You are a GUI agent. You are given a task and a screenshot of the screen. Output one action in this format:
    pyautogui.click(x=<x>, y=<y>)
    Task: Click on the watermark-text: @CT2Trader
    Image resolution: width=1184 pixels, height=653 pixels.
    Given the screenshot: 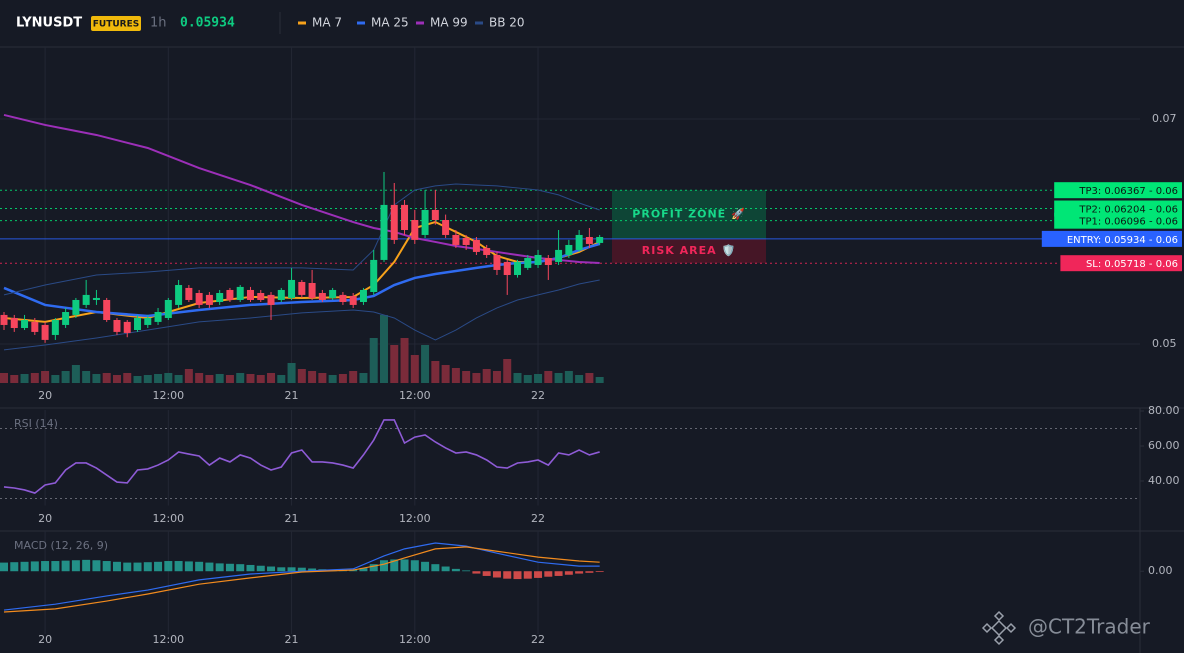 What is the action you would take?
    pyautogui.click(x=1089, y=627)
    